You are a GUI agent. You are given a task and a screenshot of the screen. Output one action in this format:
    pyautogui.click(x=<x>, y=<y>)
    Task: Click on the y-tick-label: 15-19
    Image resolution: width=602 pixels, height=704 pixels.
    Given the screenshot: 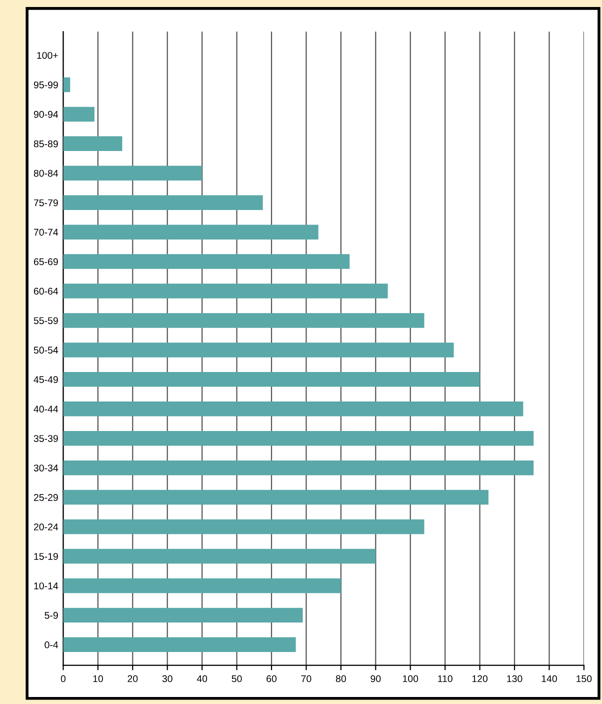 What is the action you would take?
    pyautogui.click(x=46, y=556)
    